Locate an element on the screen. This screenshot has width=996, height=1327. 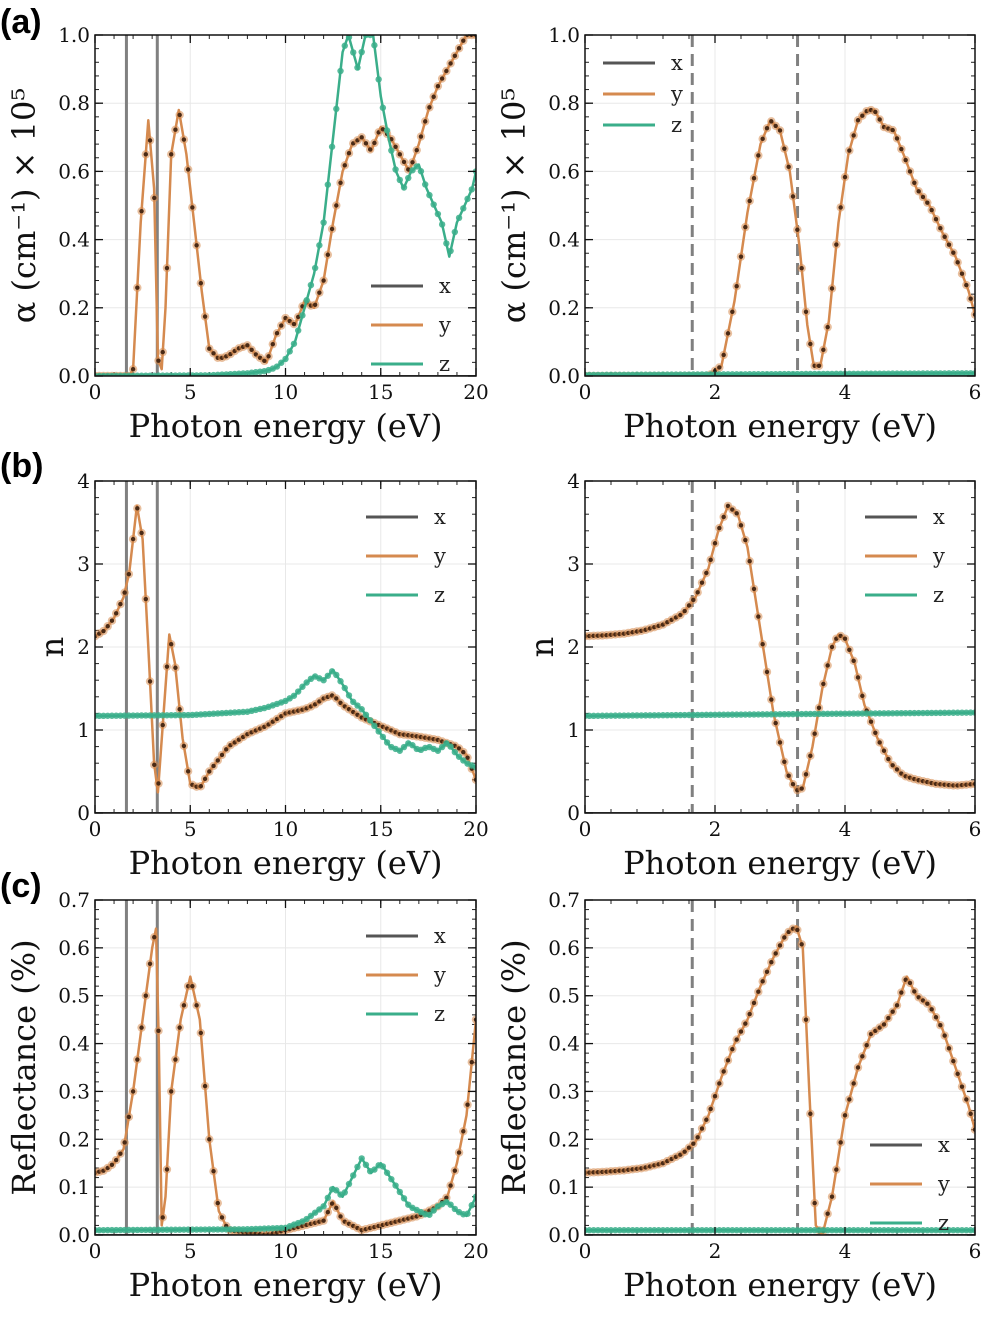
panel-label: (b) is located at coordinates (21, 466).